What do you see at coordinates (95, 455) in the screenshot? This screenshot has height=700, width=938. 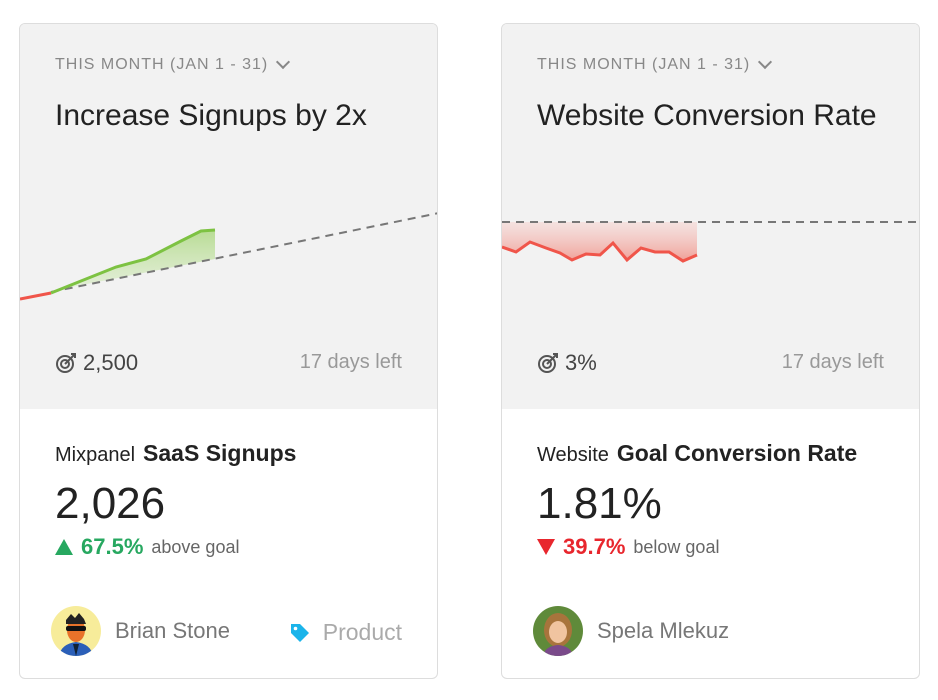 I see `source-name: Mixpanel` at bounding box center [95, 455].